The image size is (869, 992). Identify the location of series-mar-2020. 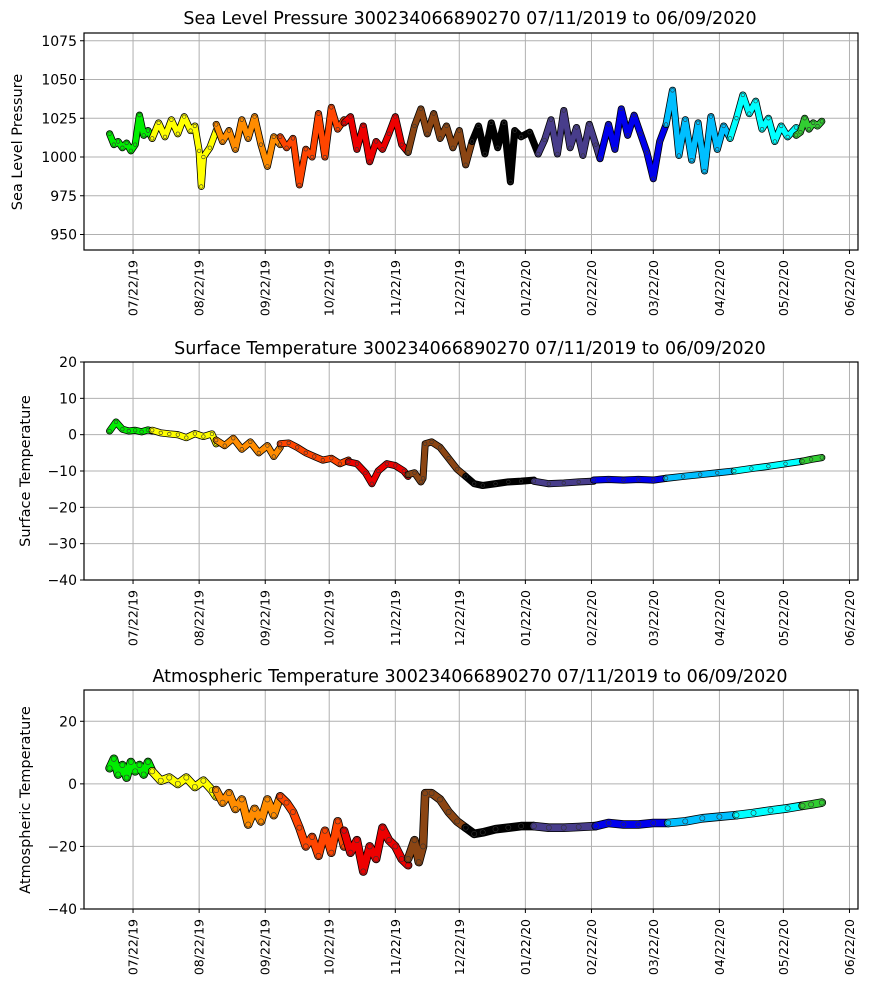
(630, 479).